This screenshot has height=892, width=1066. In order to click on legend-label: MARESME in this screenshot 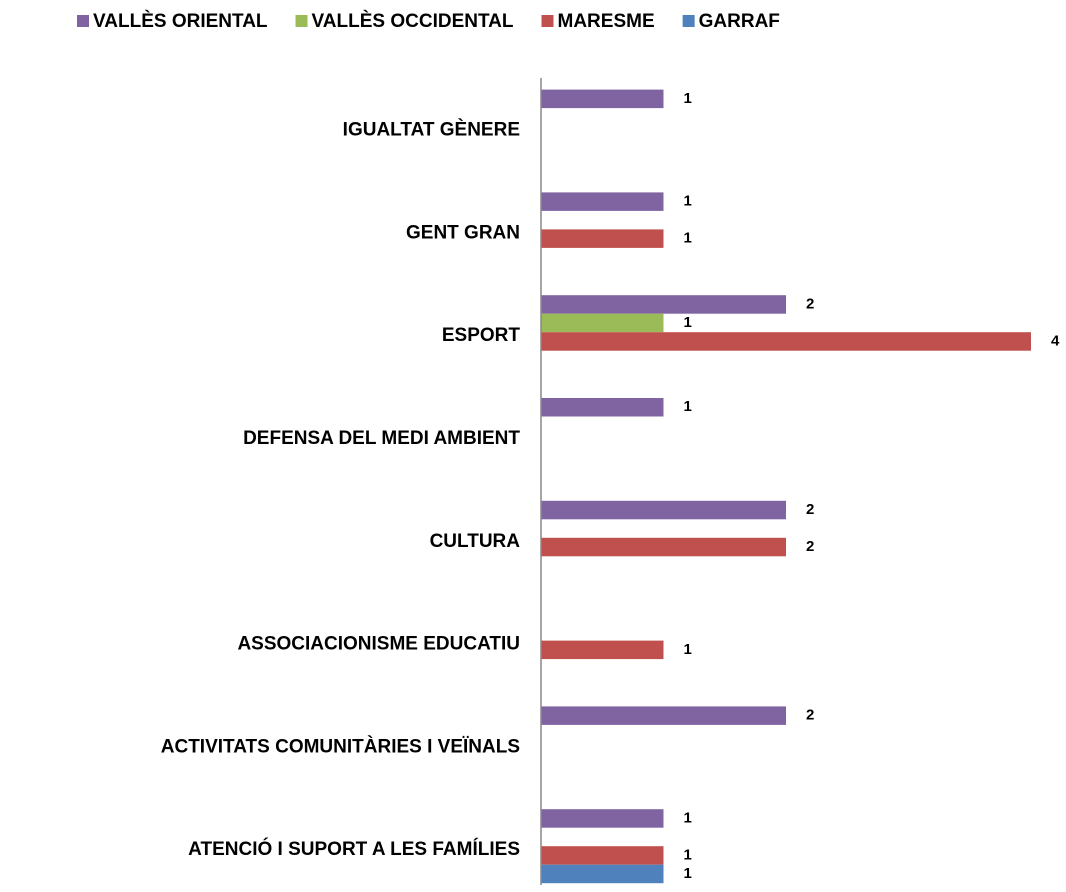, I will do `click(606, 21)`.